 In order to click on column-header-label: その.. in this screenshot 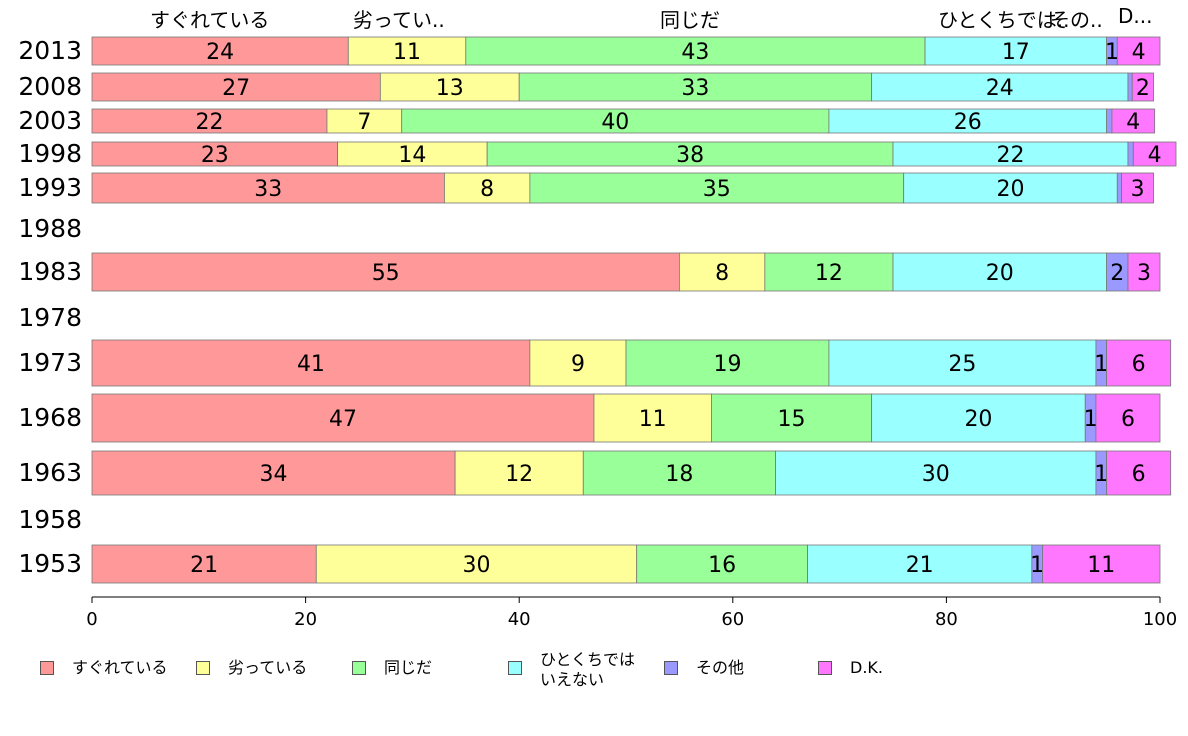, I will do `click(1076, 20)`.